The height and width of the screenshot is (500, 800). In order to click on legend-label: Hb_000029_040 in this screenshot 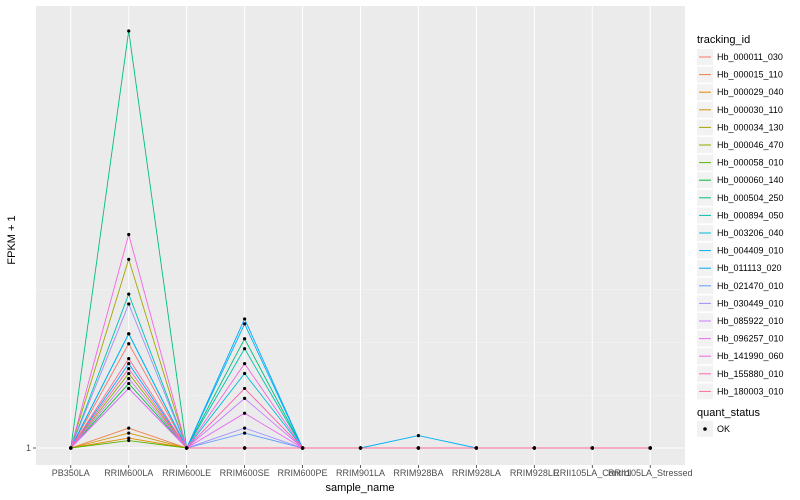, I will do `click(750, 92)`.